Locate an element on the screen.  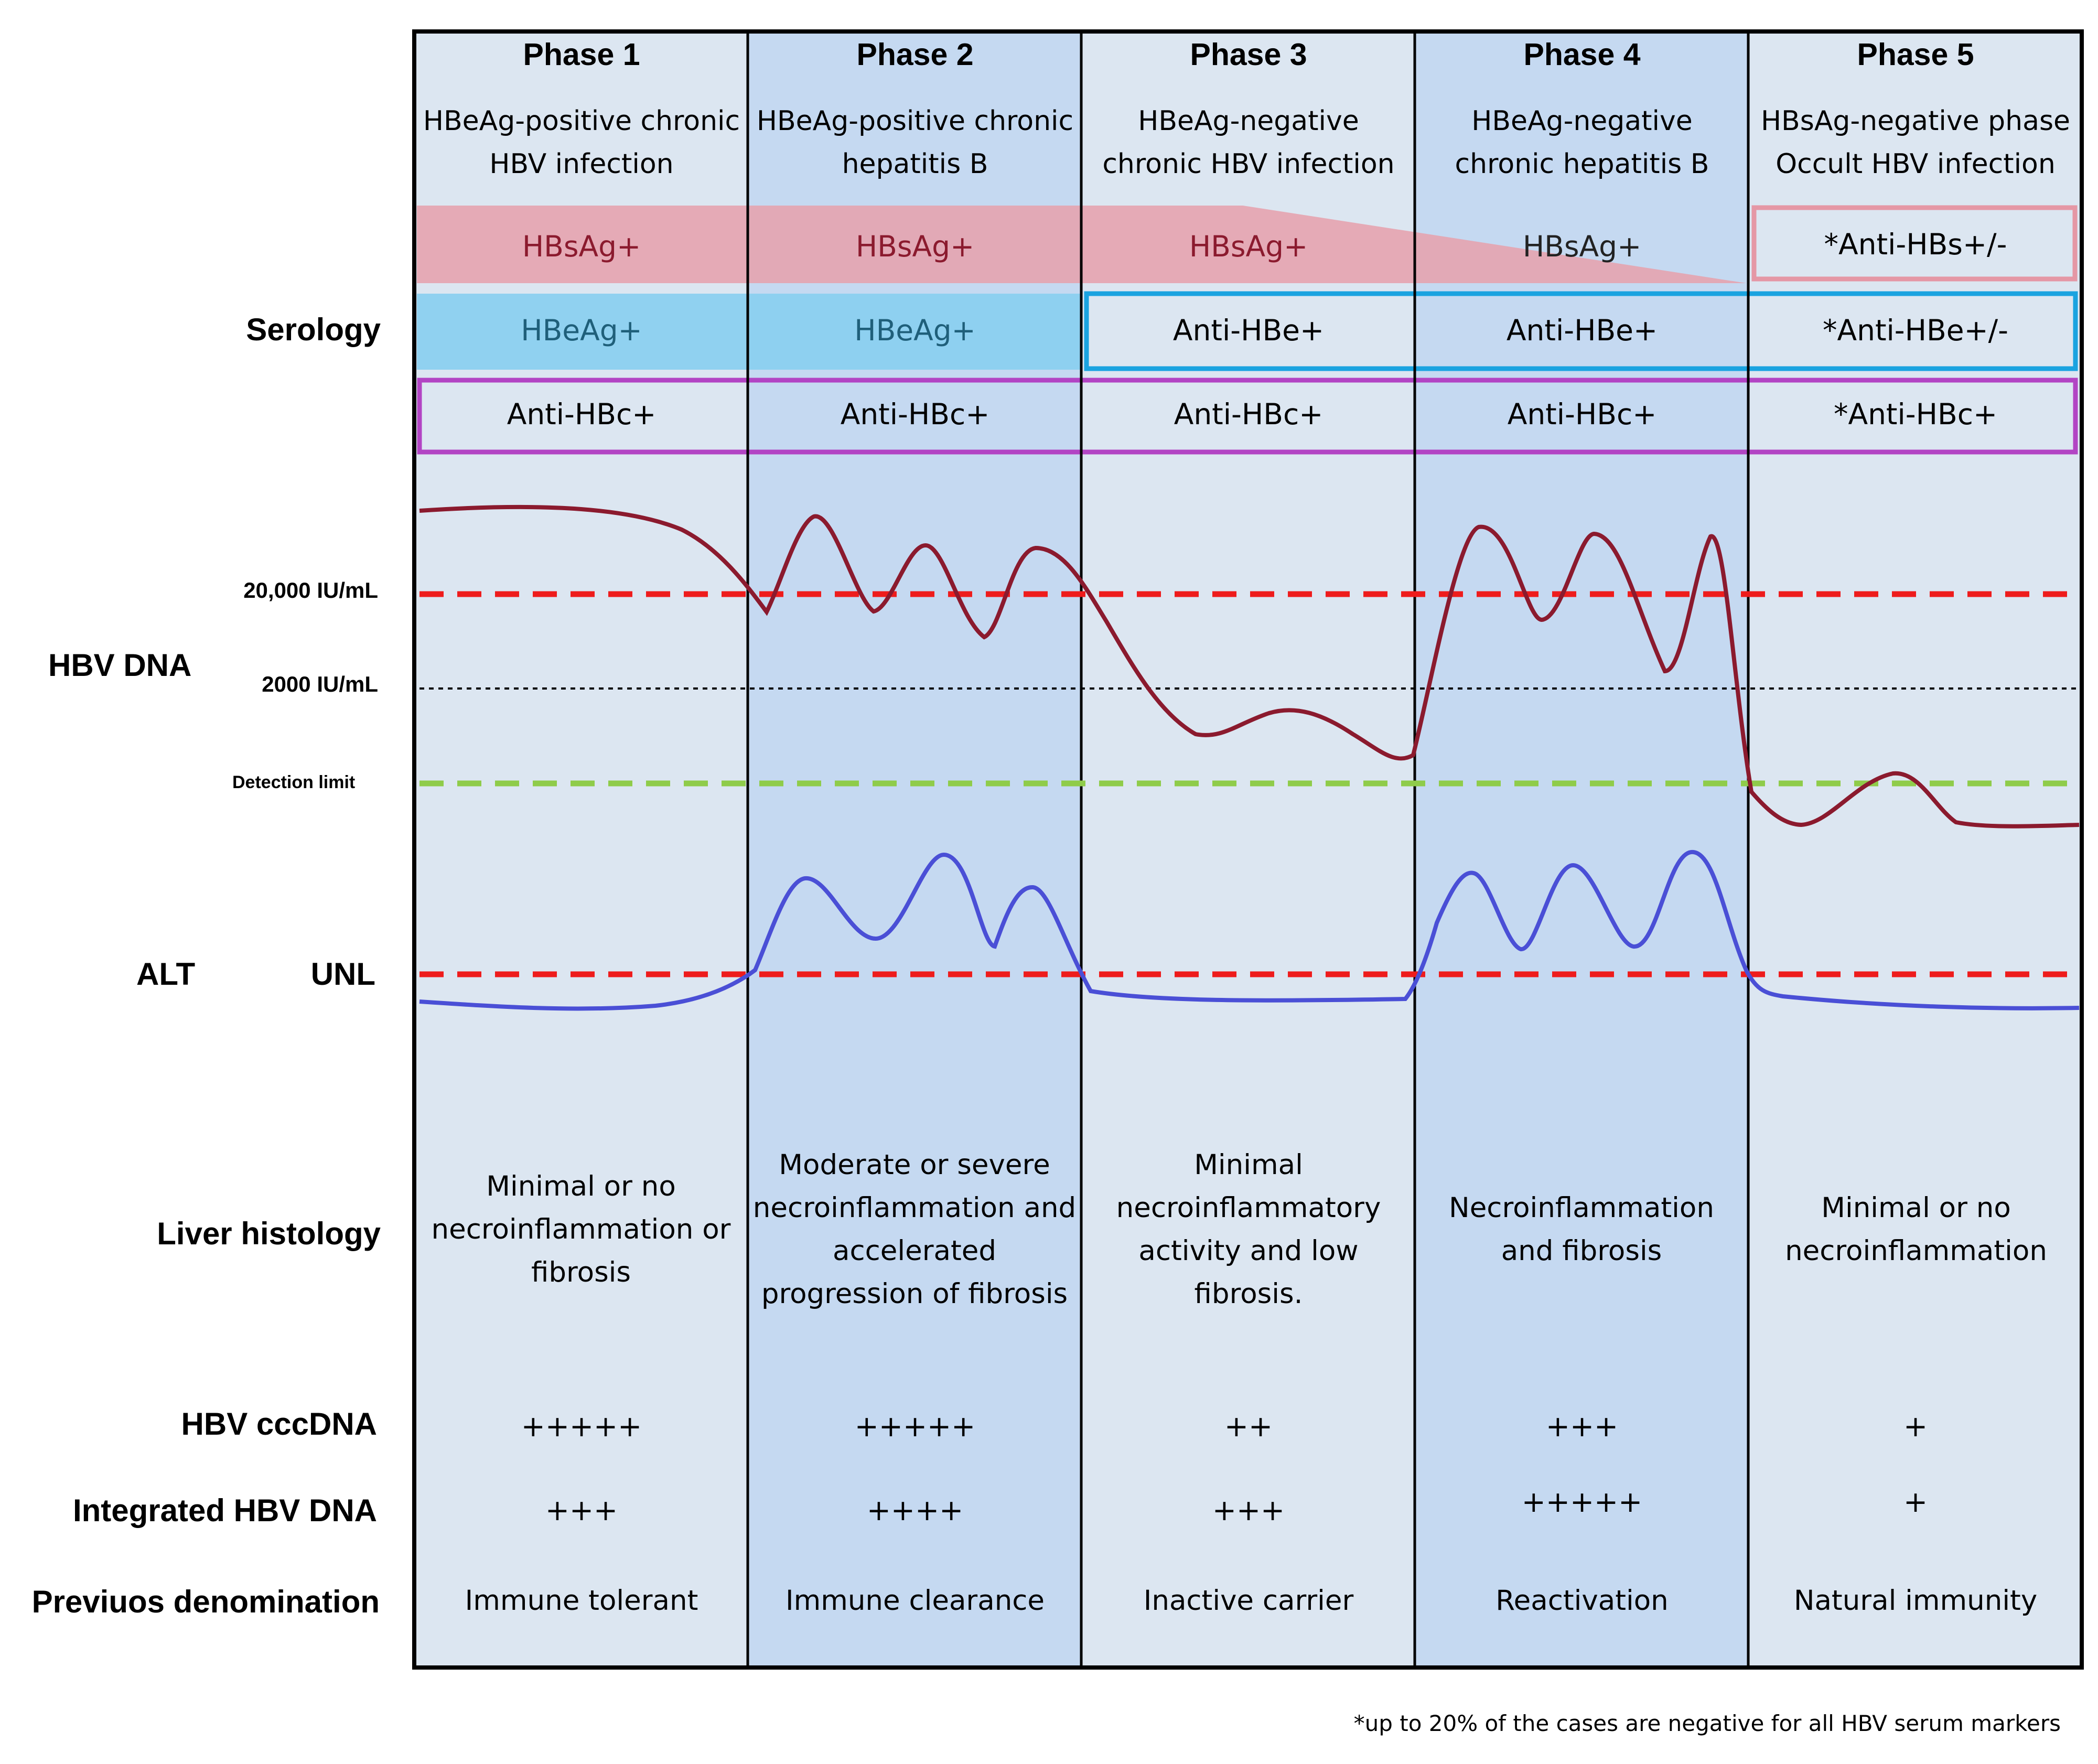
threshold-label-detection: Detection limit is located at coordinates (294, 782).